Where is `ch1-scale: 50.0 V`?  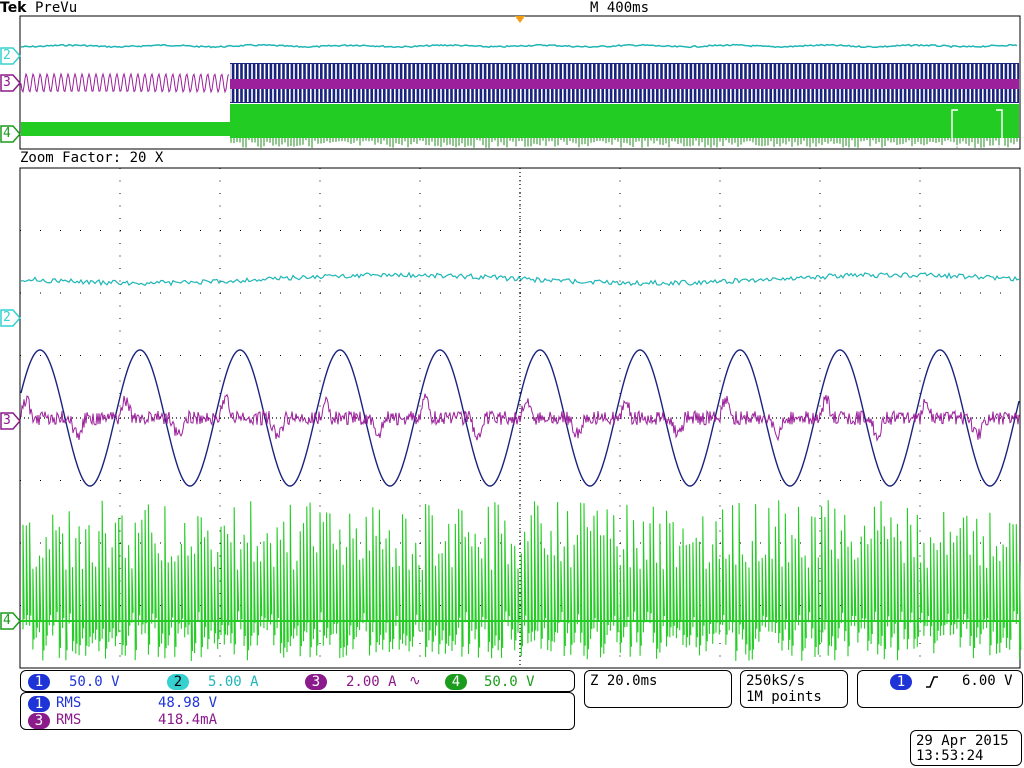 ch1-scale: 50.0 V is located at coordinates (94, 682).